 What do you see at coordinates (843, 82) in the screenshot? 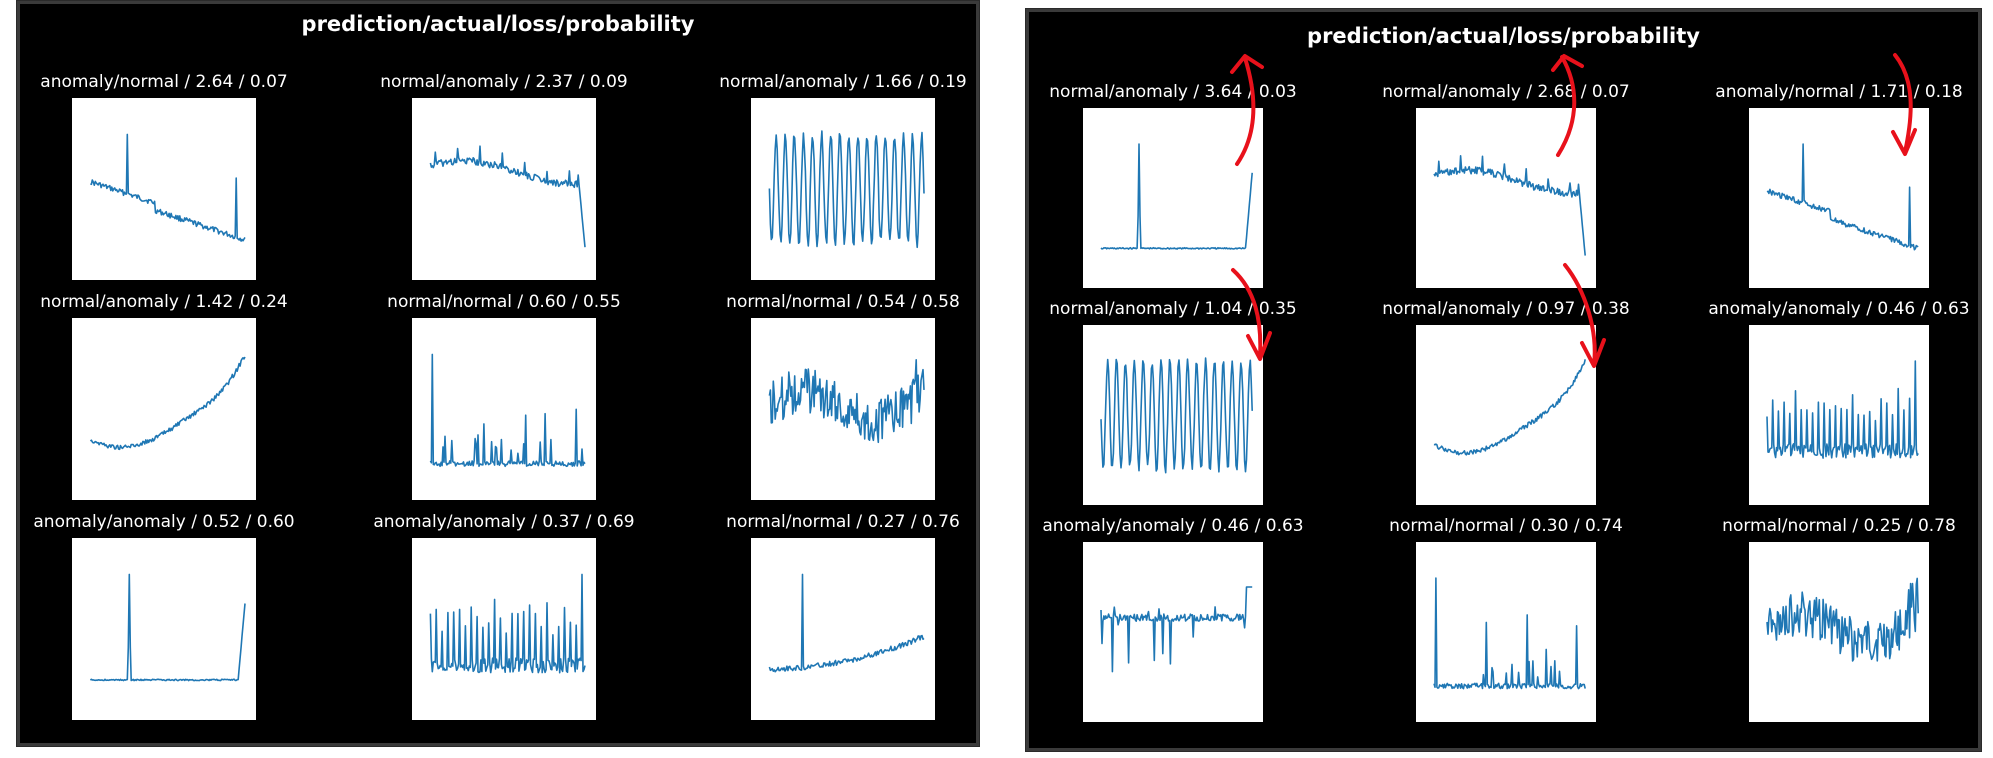
I see `subplot-label: normal/anomaly / 1.66 / 0.19` at bounding box center [843, 82].